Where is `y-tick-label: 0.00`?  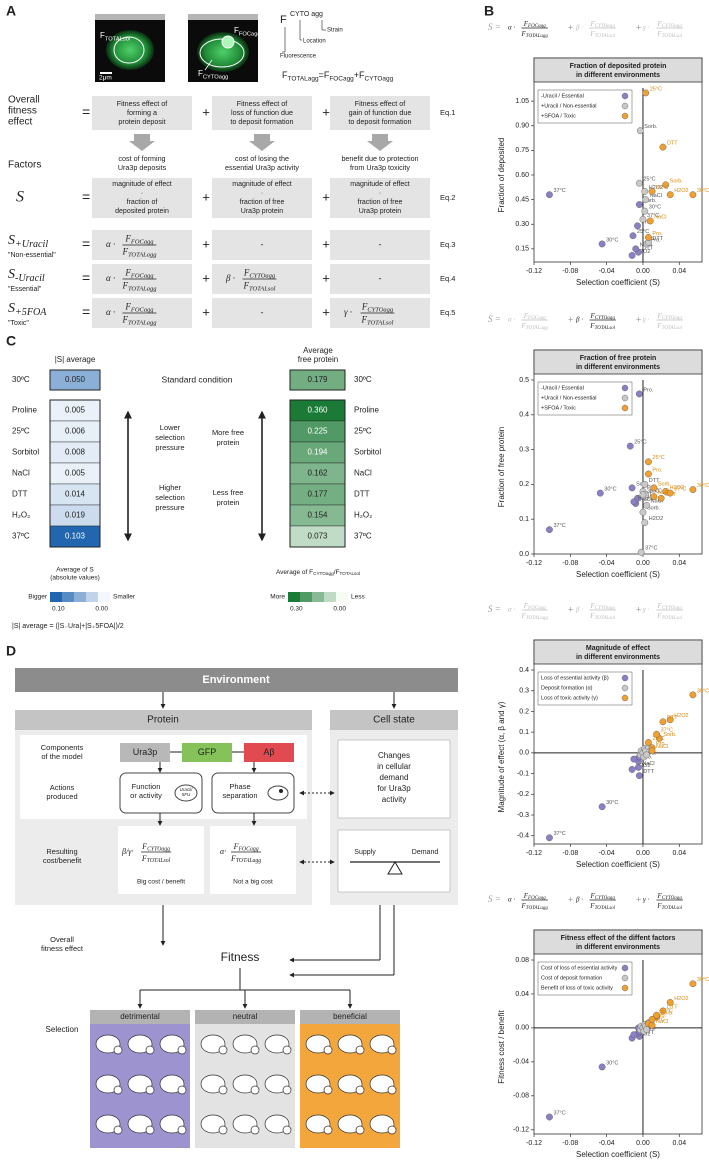
y-tick-label: 0.00 is located at coordinates (522, 1028).